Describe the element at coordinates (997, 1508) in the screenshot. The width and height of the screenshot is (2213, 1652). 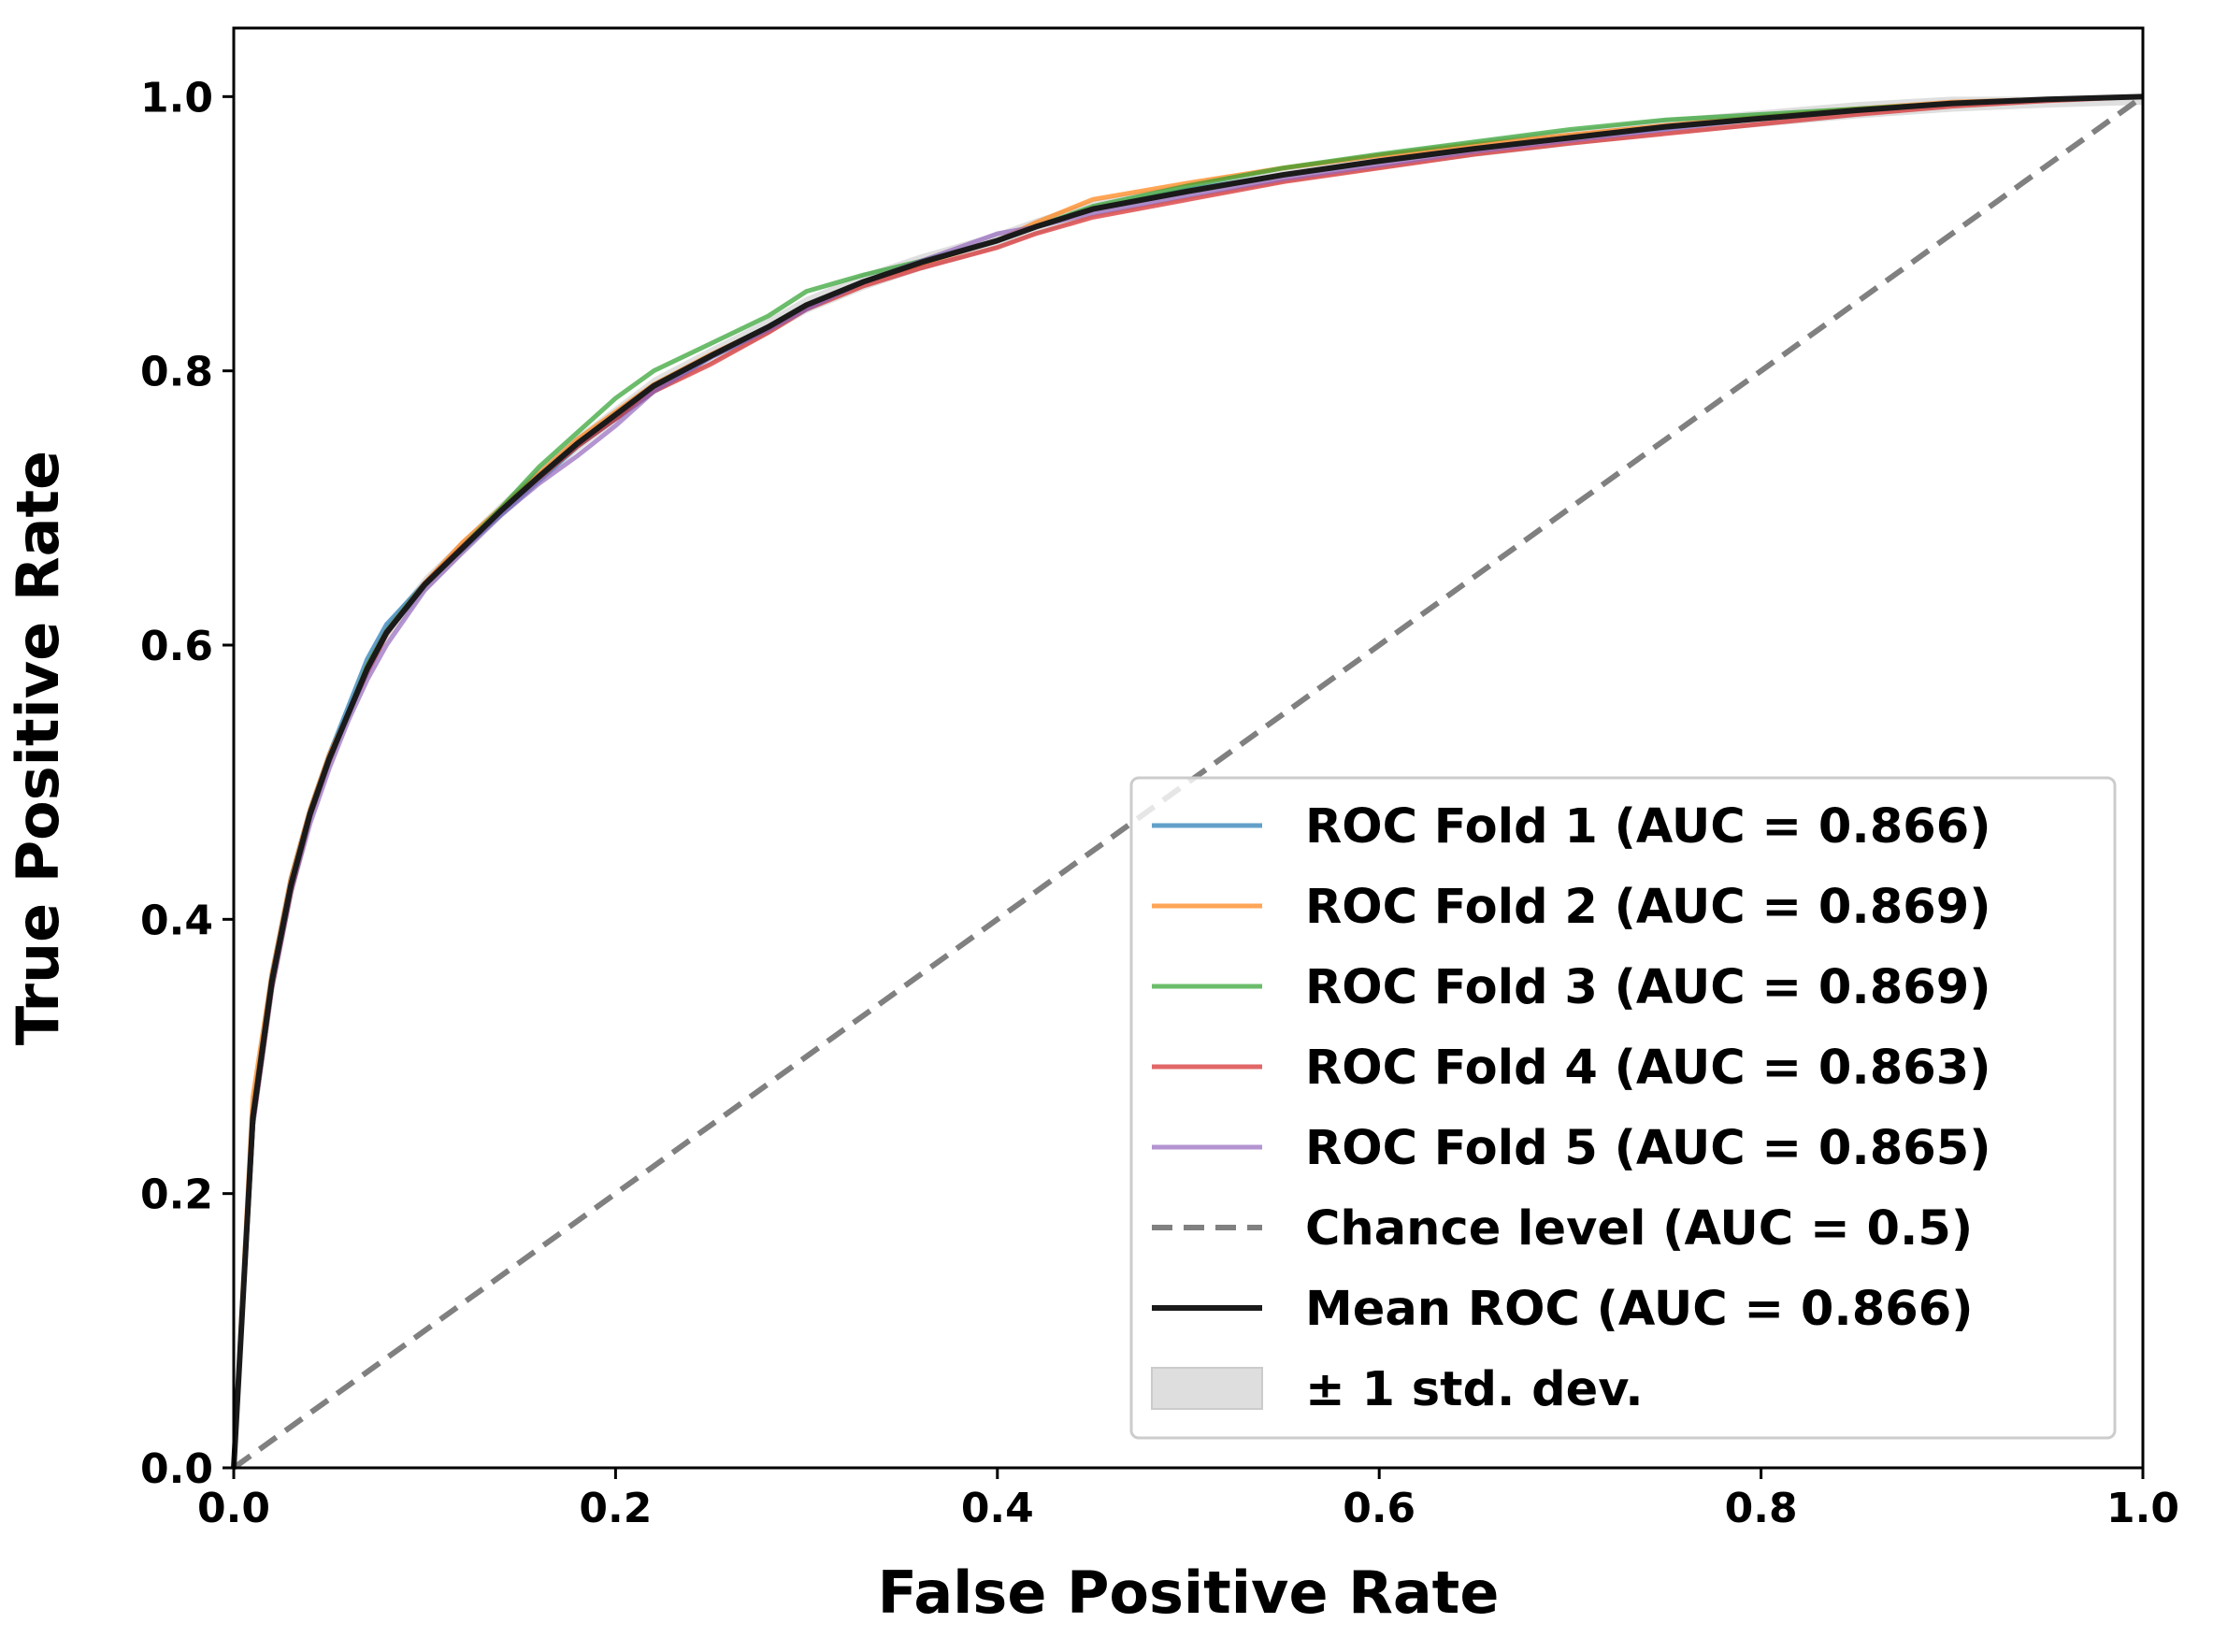
I see `x-tick-label: 0.4` at that location.